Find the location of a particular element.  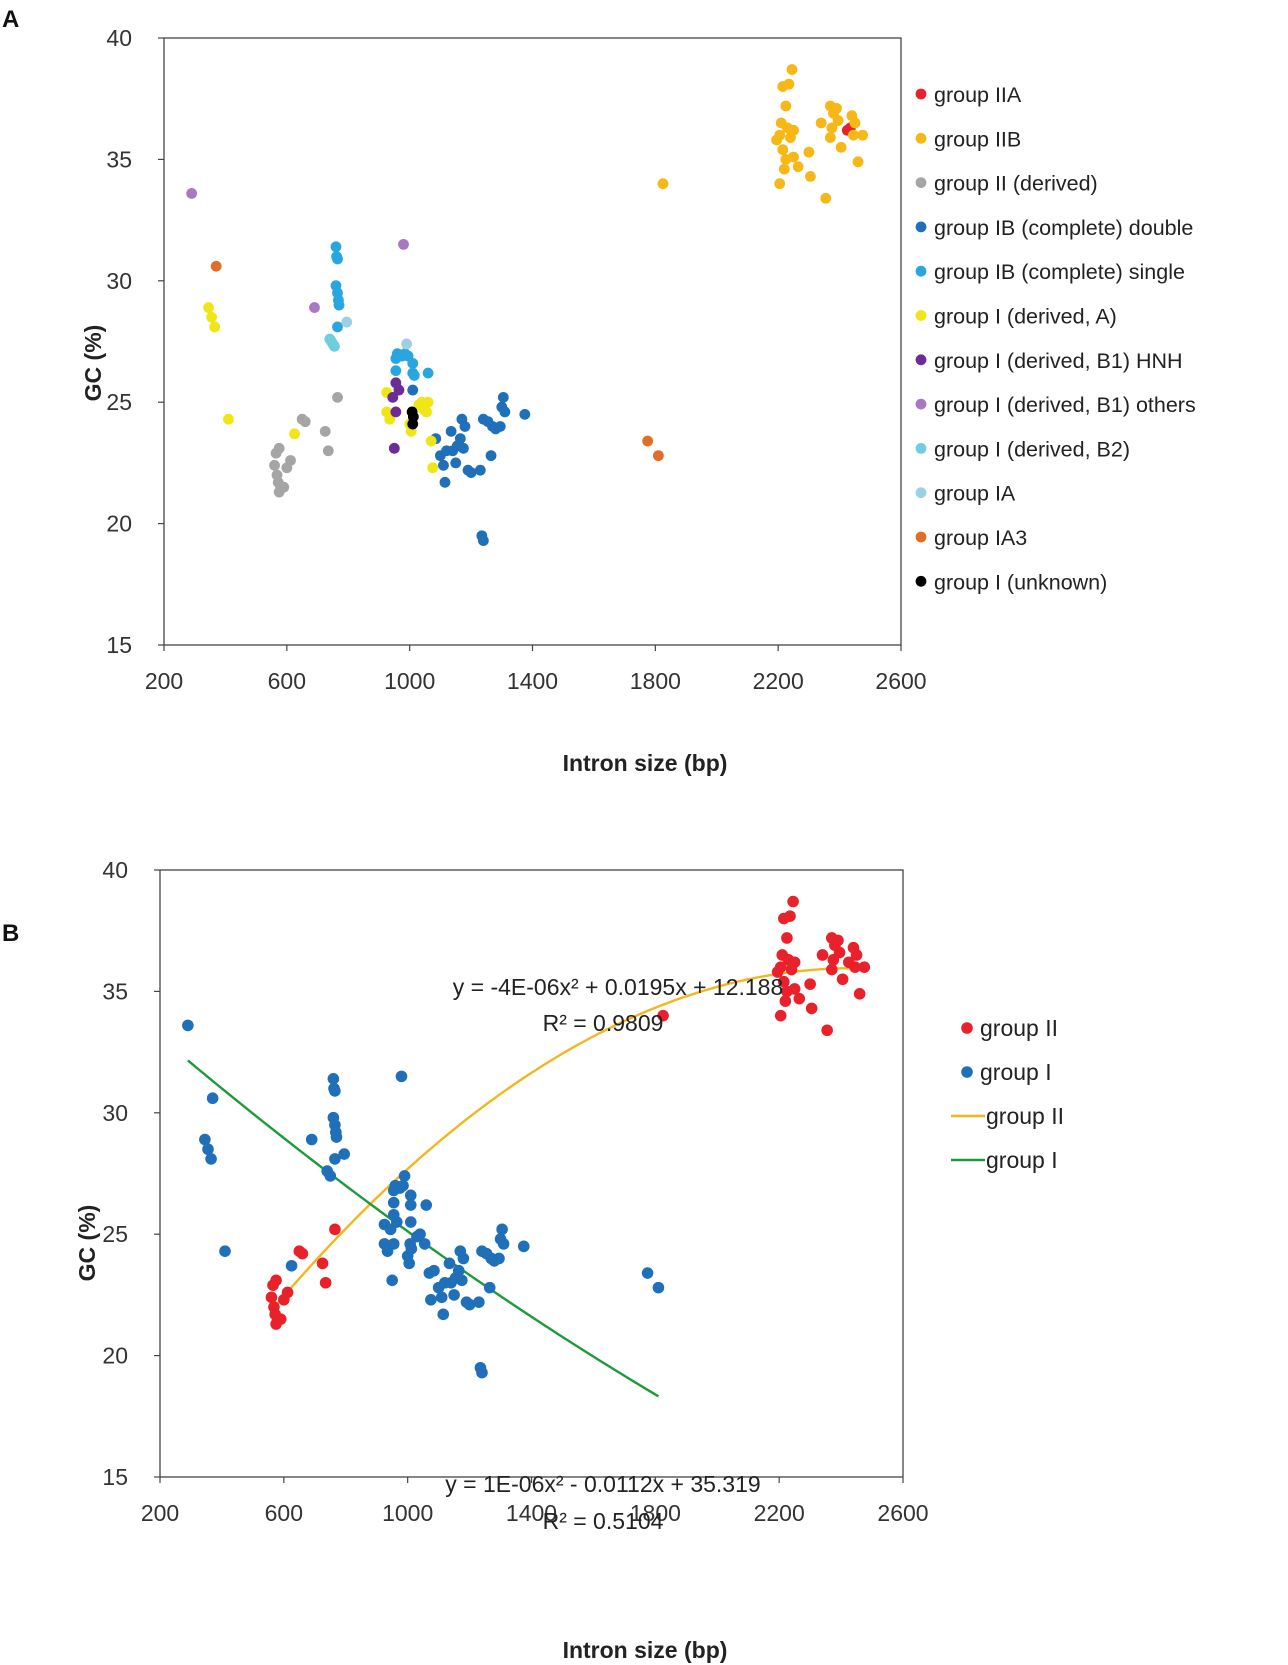

panel-b-x-tick-label: 200 is located at coordinates (160, 1513).